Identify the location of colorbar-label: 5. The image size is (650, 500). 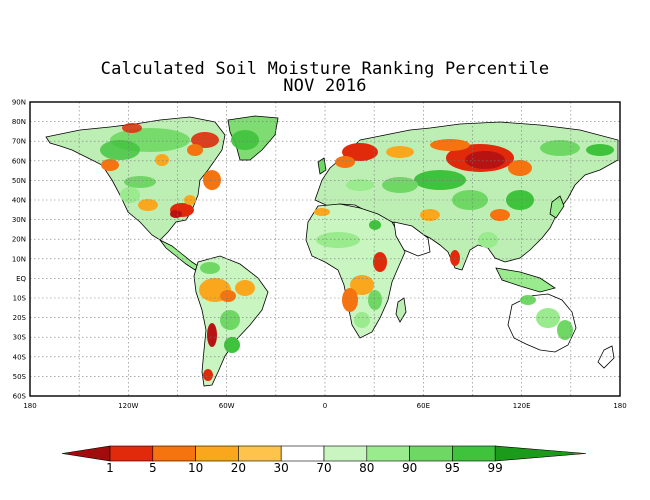
(153, 468).